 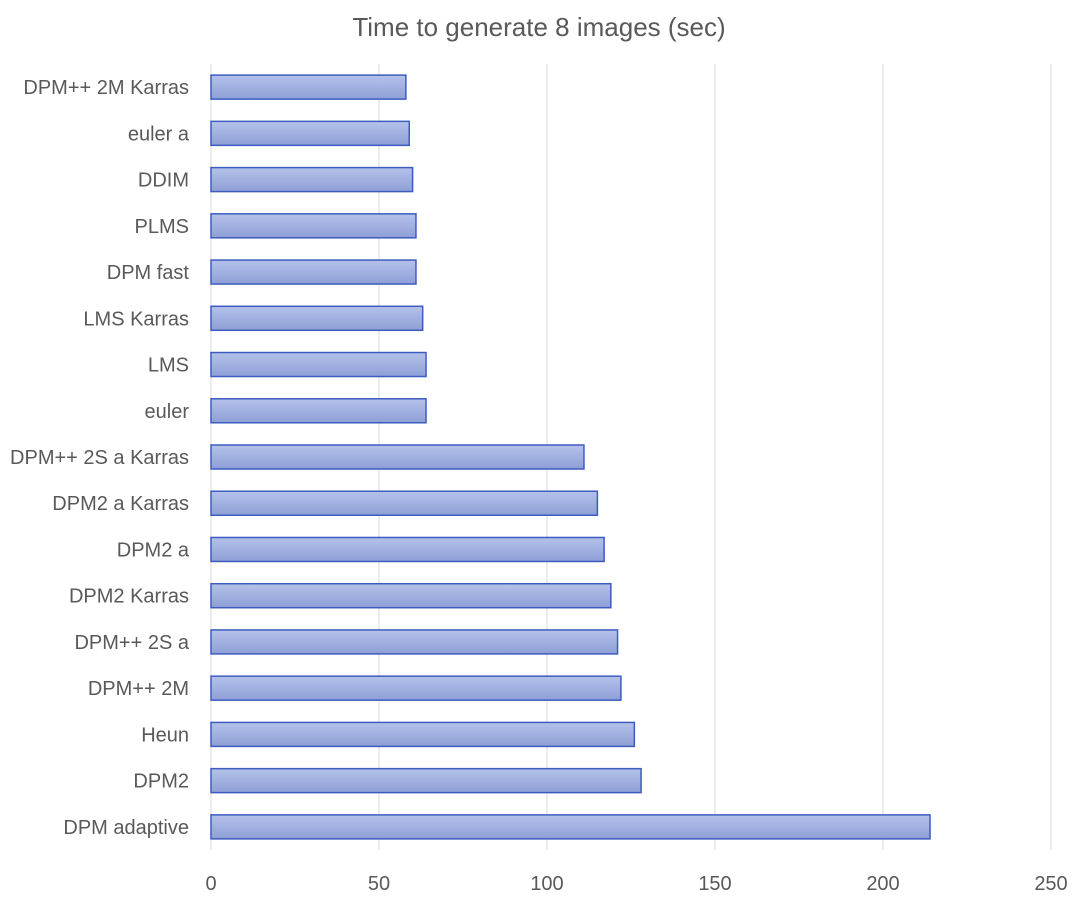 I want to click on category-label: DPM2 a, so click(x=153, y=550).